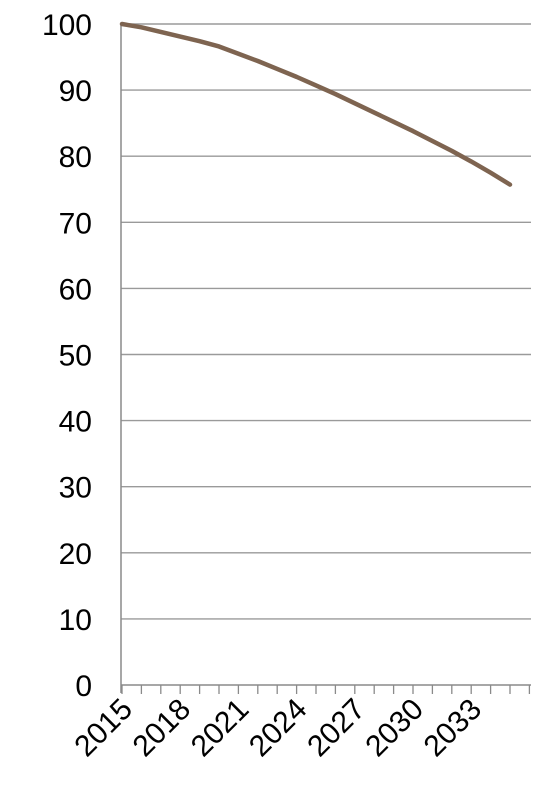  I want to click on x-axis-ticks, so click(326, 689).